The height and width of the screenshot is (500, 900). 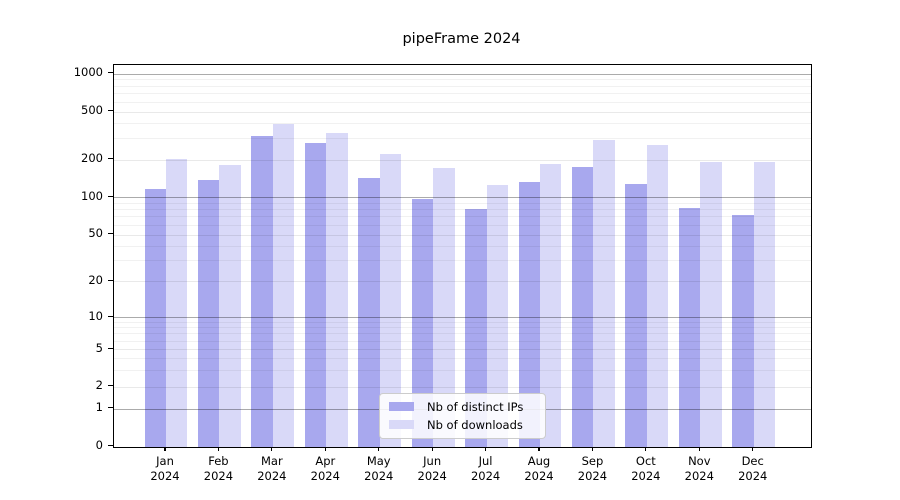 I want to click on x-tick-month: Mar, so click(x=272, y=460).